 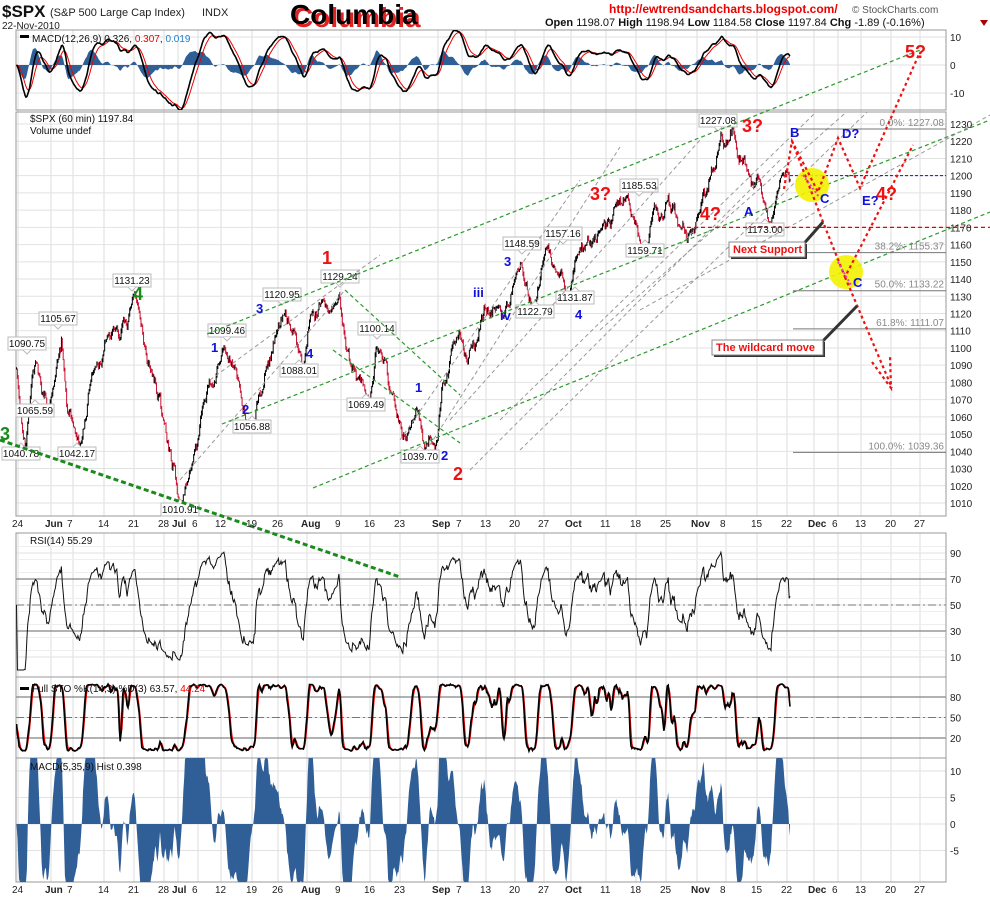 I want to click on price-panel-title: $SPX (60 min) 1197.84, so click(x=82, y=119).